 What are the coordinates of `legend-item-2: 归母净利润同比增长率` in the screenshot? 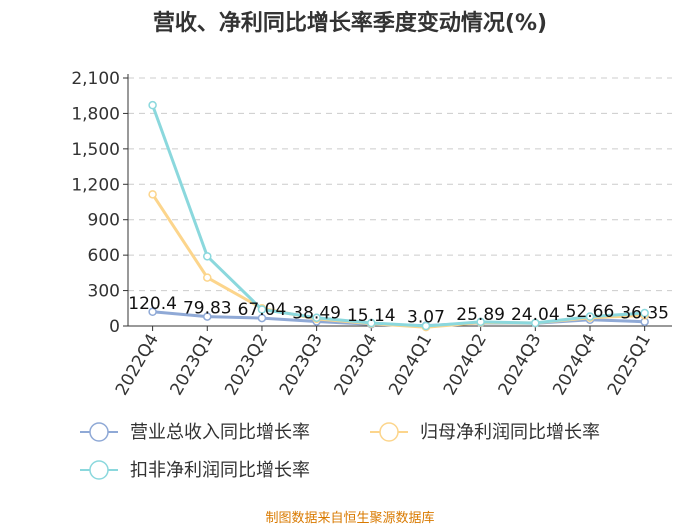 It's located at (485, 432).